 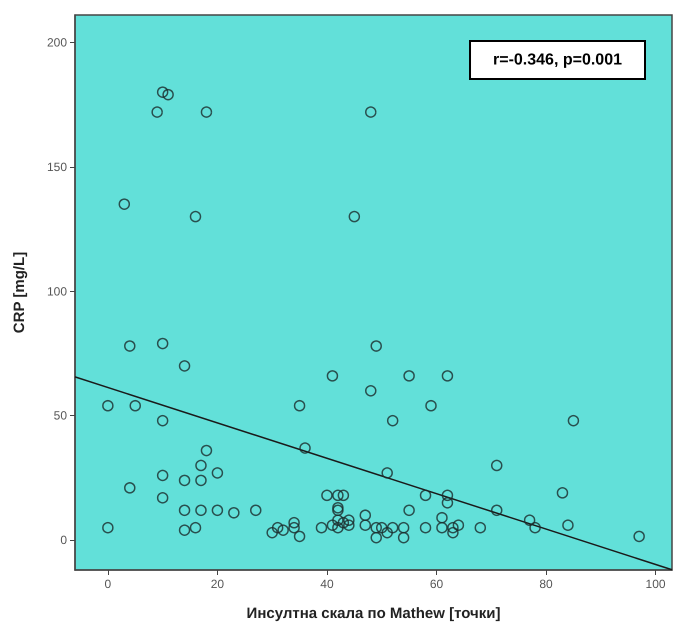 What do you see at coordinates (546, 584) in the screenshot?
I see `x-tick-label: 80` at bounding box center [546, 584].